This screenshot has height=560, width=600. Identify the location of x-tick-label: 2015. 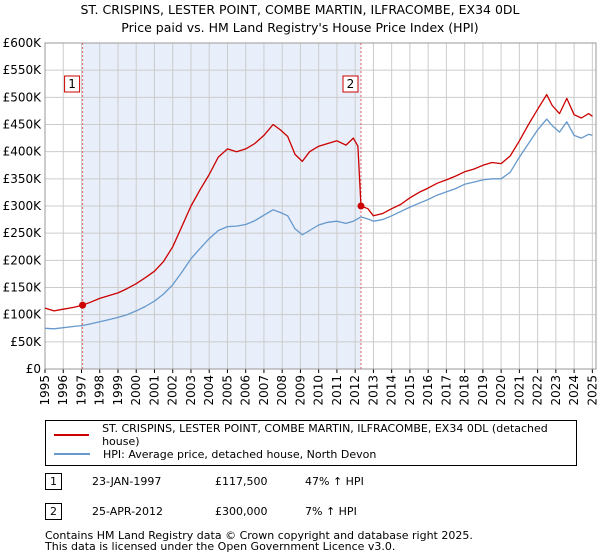
(410, 390).